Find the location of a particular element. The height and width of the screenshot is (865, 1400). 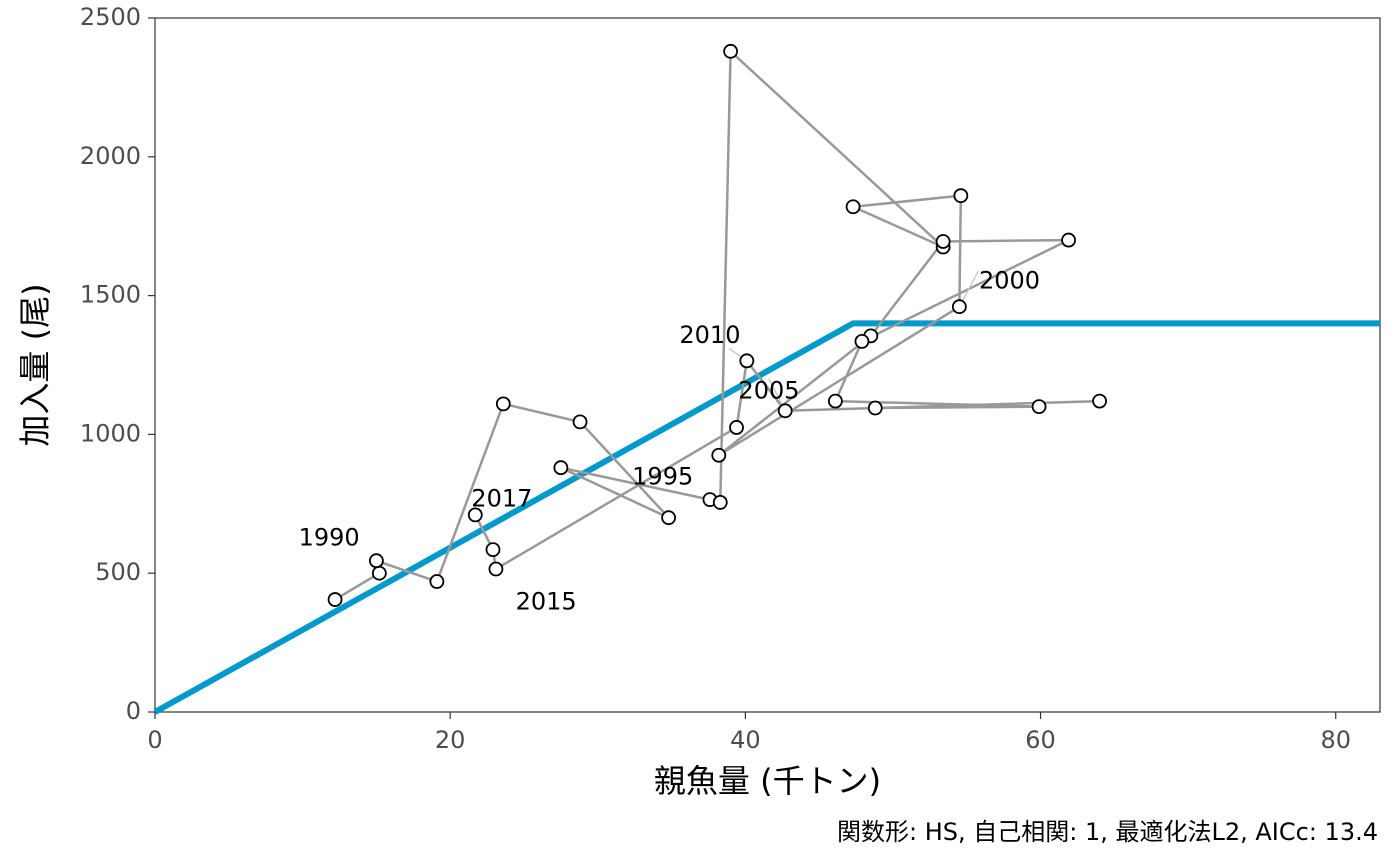

x-tick-label: 60 is located at coordinates (1040, 740).